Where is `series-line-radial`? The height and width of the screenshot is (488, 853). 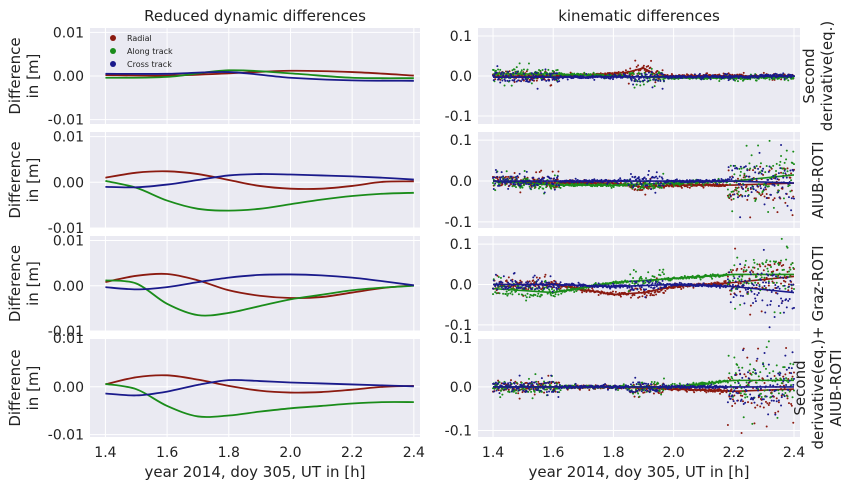
series-line-radial is located at coordinates (259, 180).